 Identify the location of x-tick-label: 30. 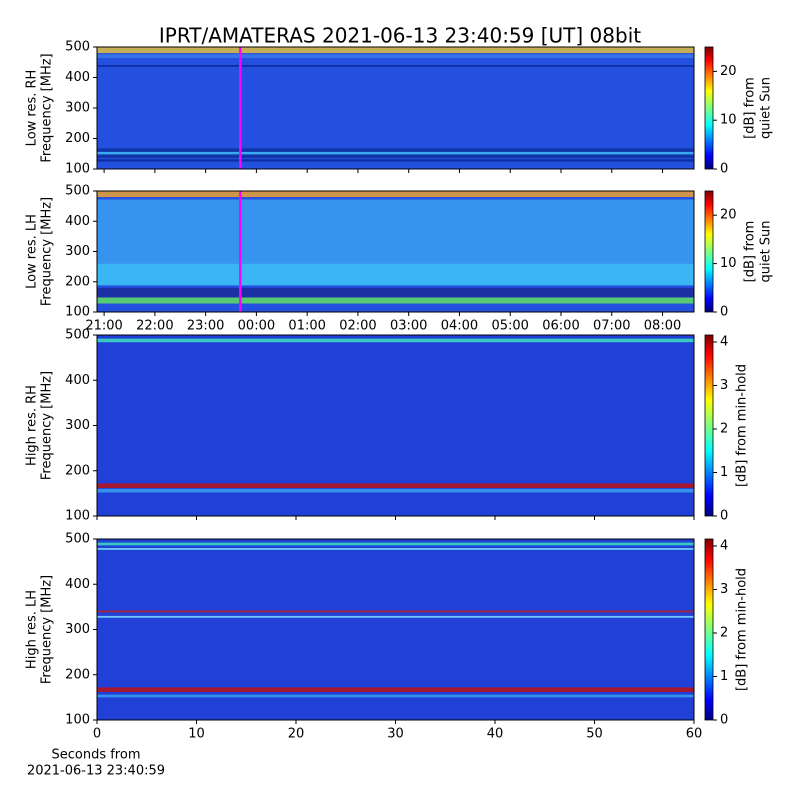
(395, 734).